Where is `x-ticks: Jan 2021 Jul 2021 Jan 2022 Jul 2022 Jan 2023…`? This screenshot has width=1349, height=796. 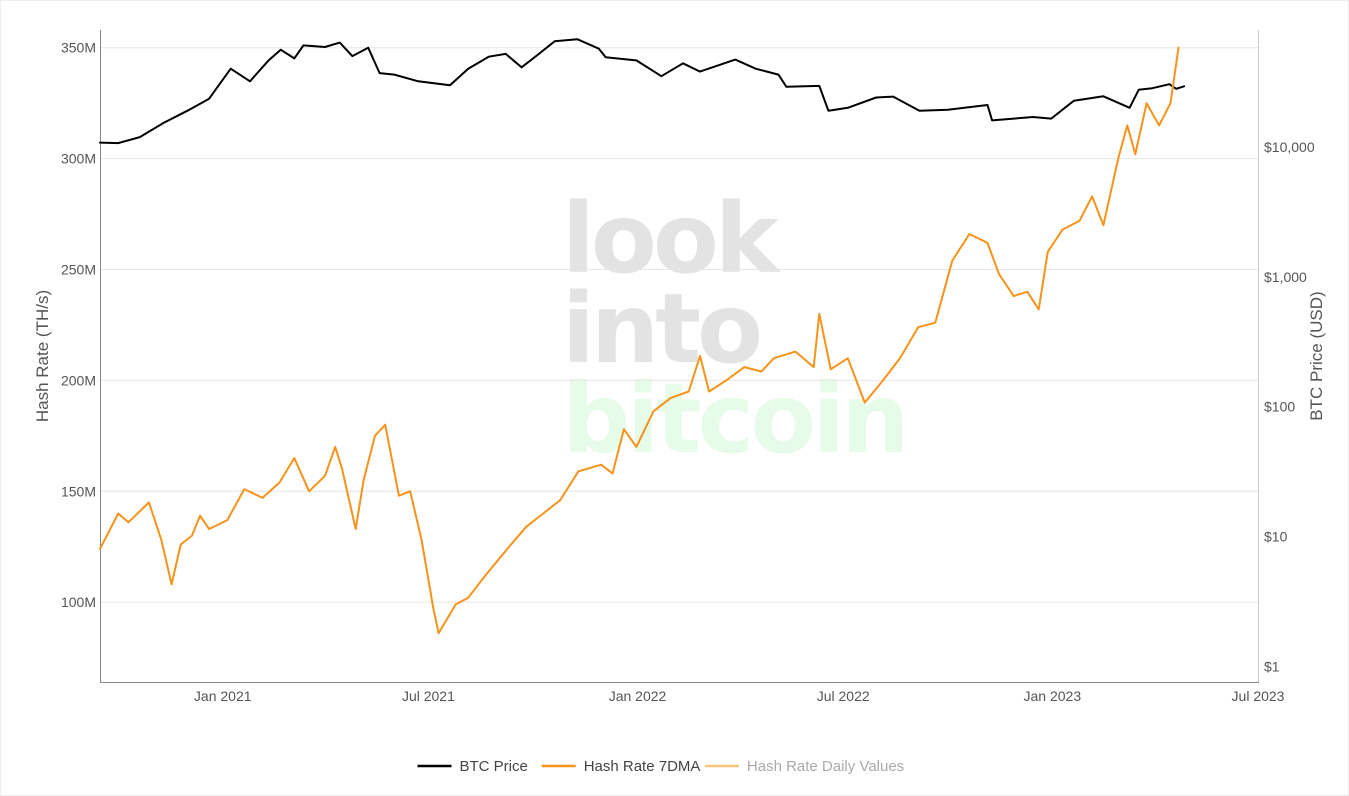 x-ticks: Jan 2021 Jul 2021 Jan 2022 Jul 2022 Jan 2023… is located at coordinates (739, 696).